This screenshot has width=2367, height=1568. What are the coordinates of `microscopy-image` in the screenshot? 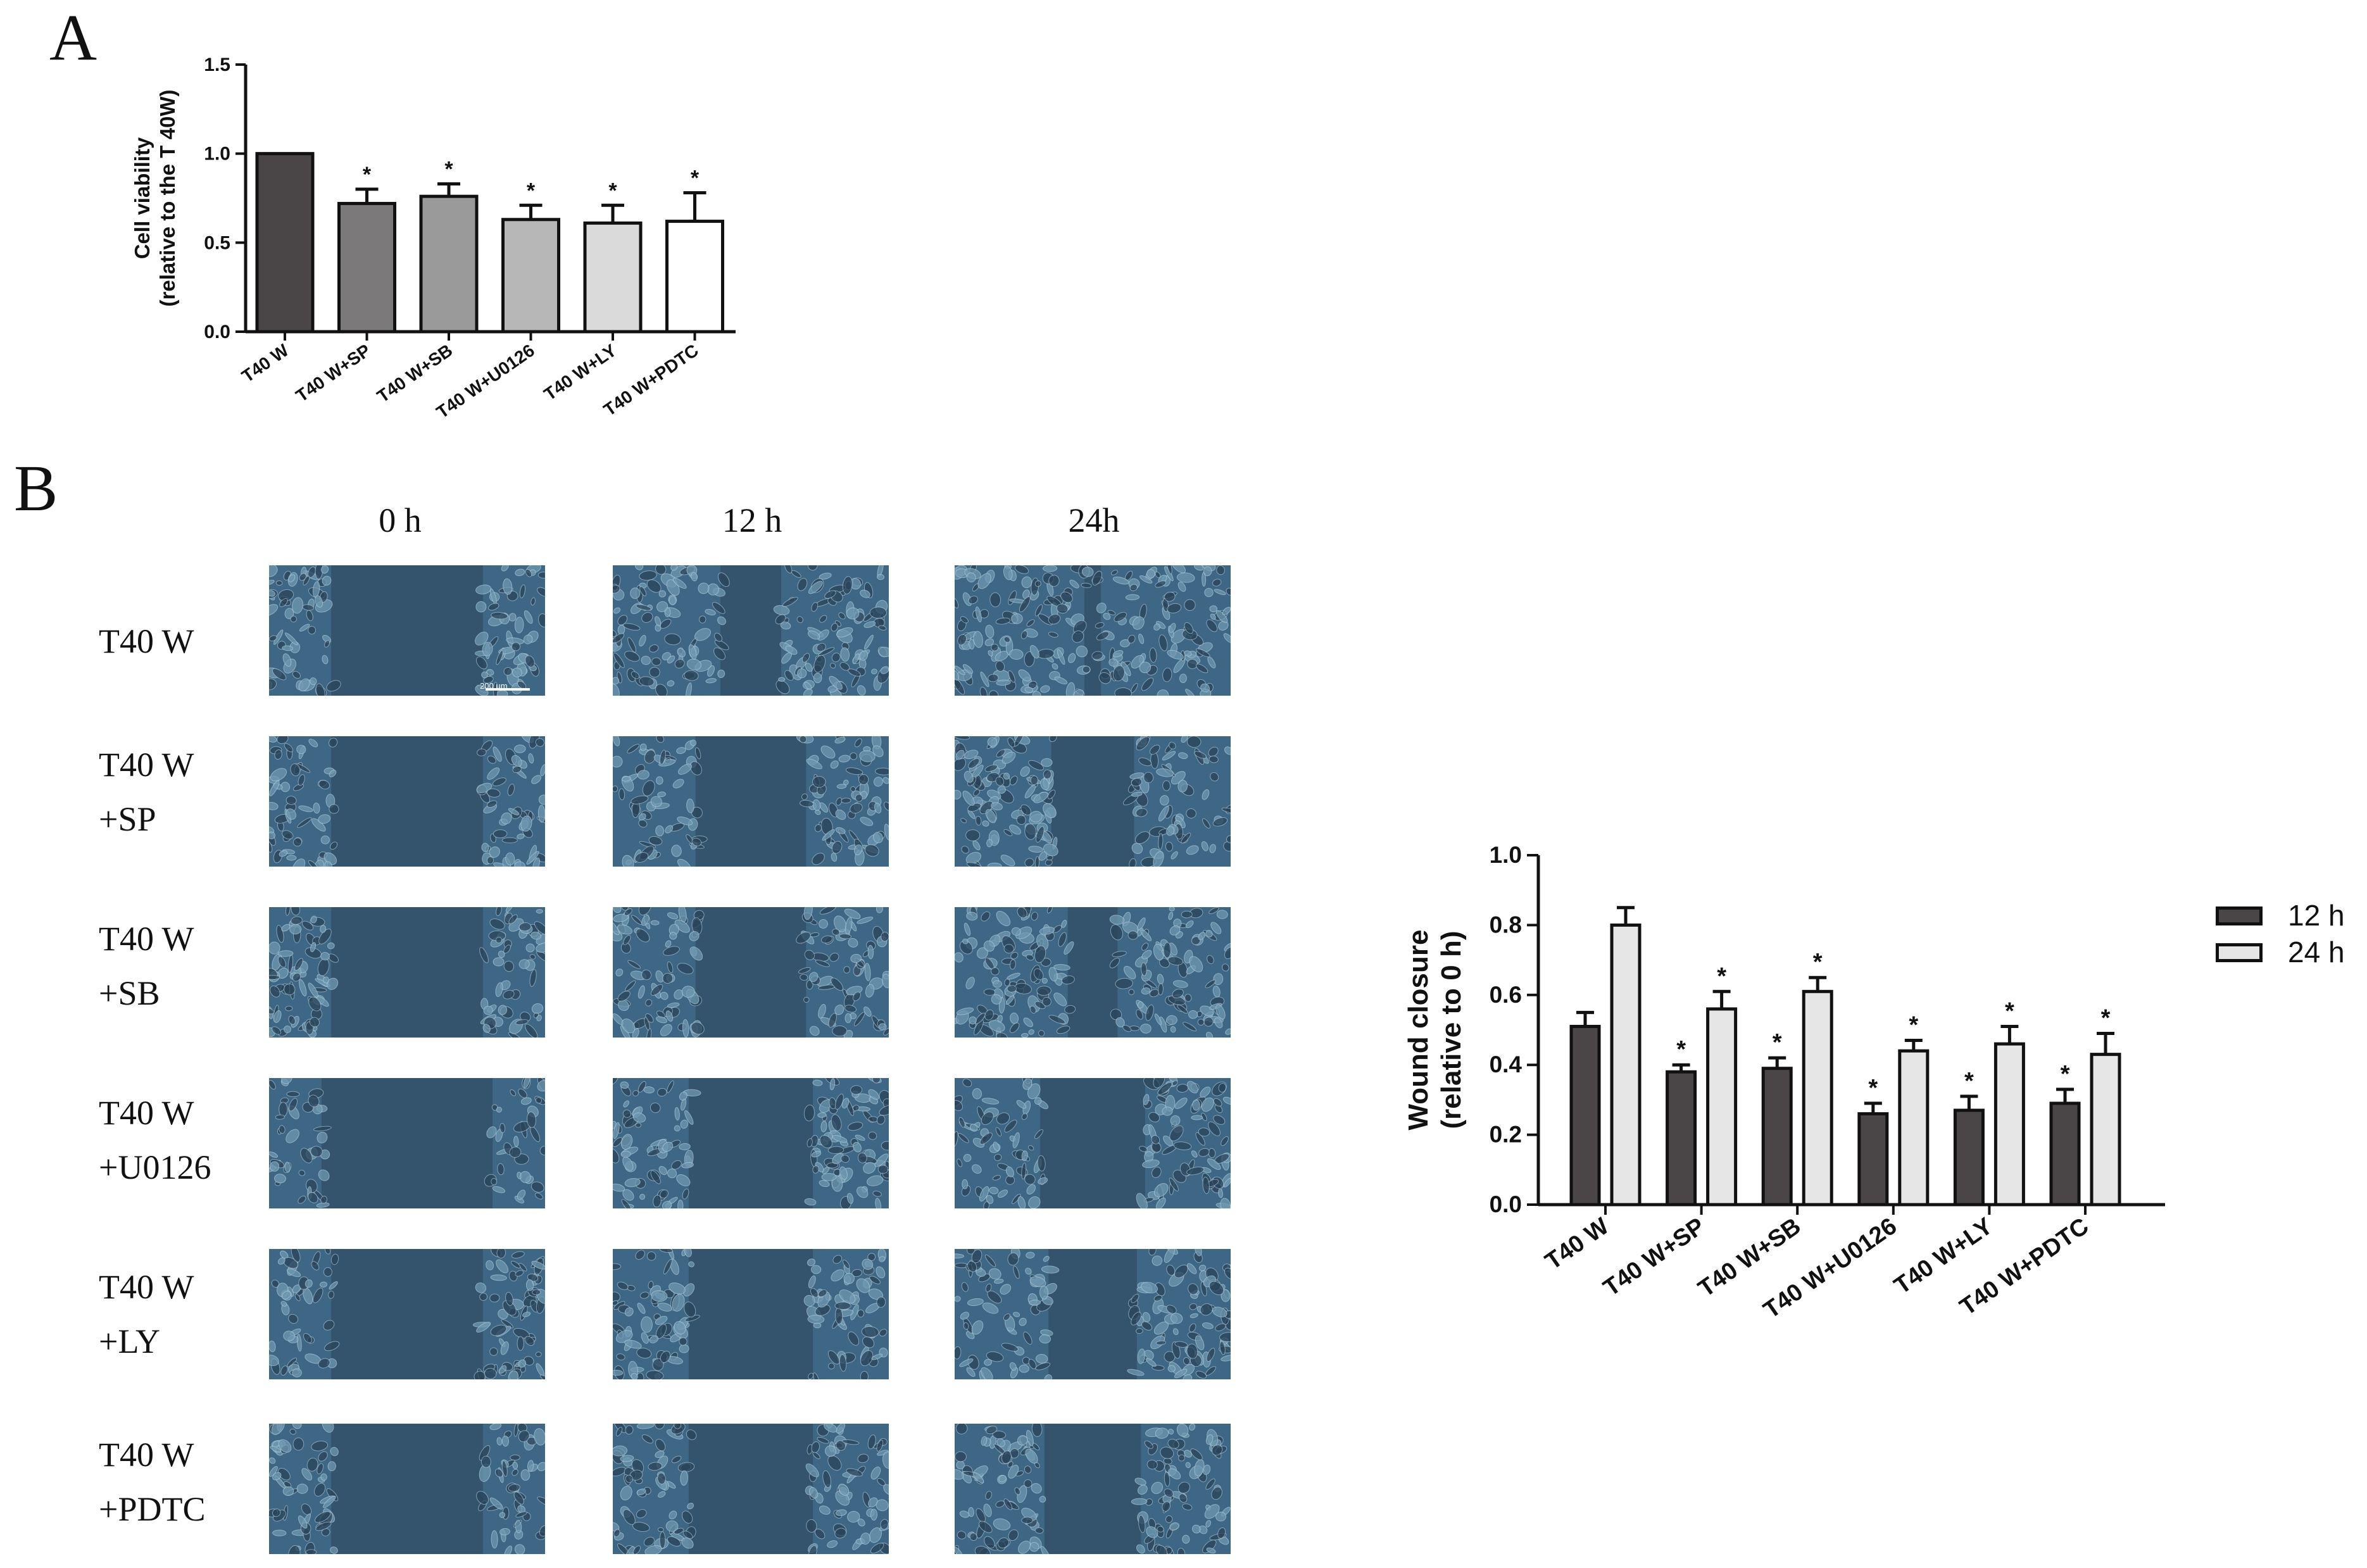 It's located at (1093, 1143).